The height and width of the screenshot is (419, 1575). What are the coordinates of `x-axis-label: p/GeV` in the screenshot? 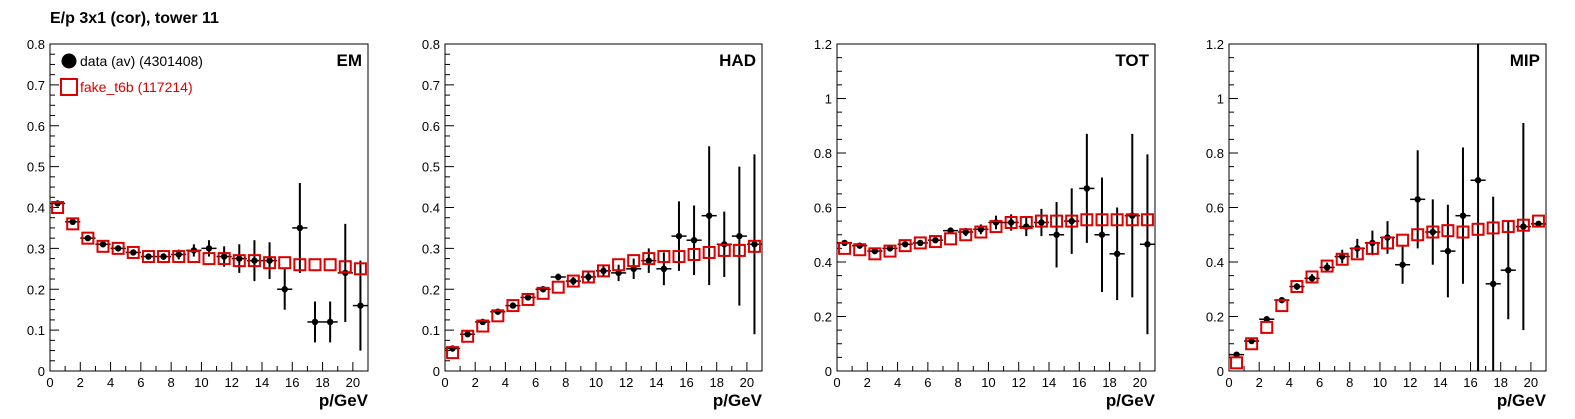 It's located at (1131, 400).